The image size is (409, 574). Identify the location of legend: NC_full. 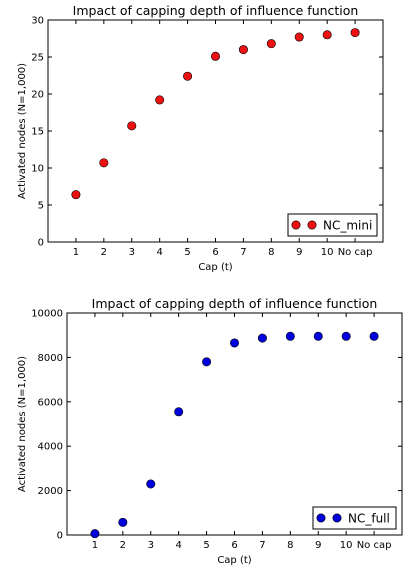
(354, 518).